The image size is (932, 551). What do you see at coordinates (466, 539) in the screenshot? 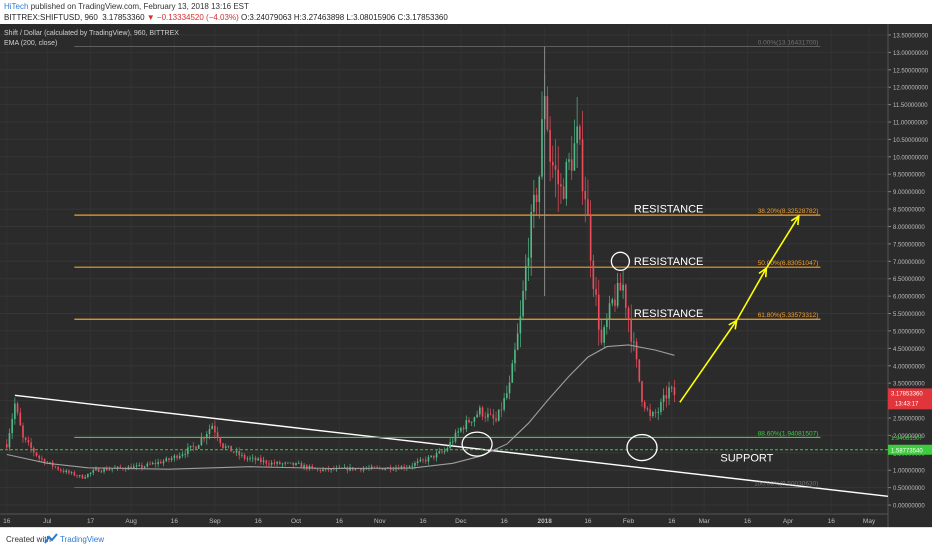
I see `footer: Created with TradingView` at bounding box center [466, 539].